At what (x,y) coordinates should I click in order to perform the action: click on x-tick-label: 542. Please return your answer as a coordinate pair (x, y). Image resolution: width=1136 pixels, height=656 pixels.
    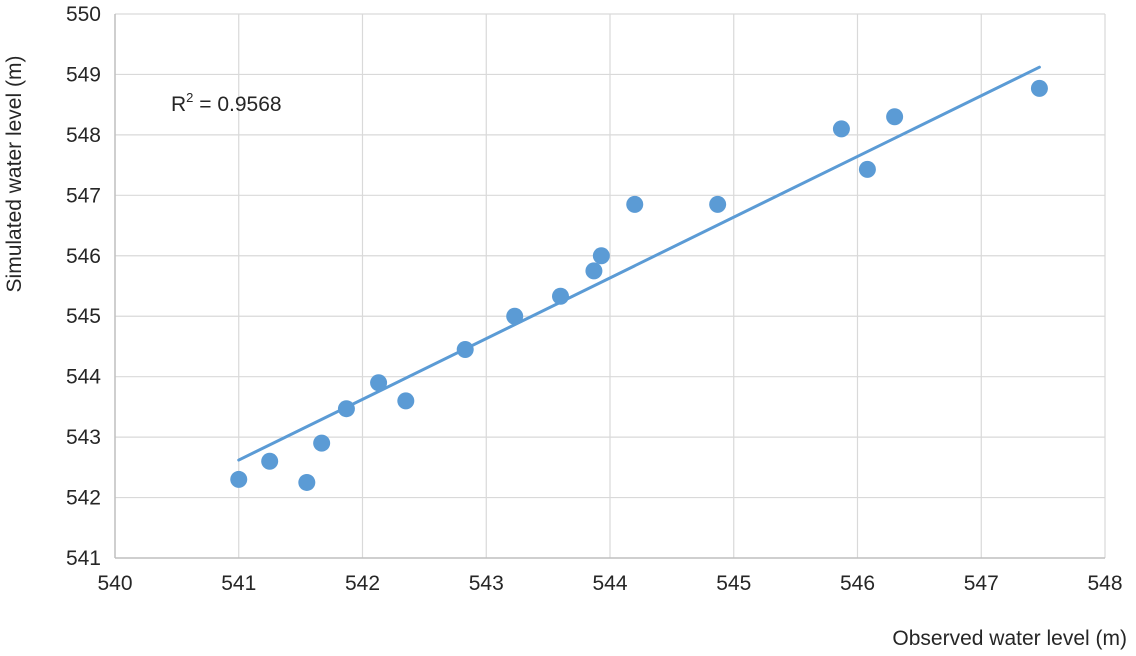
    Looking at the image, I should click on (362, 583).